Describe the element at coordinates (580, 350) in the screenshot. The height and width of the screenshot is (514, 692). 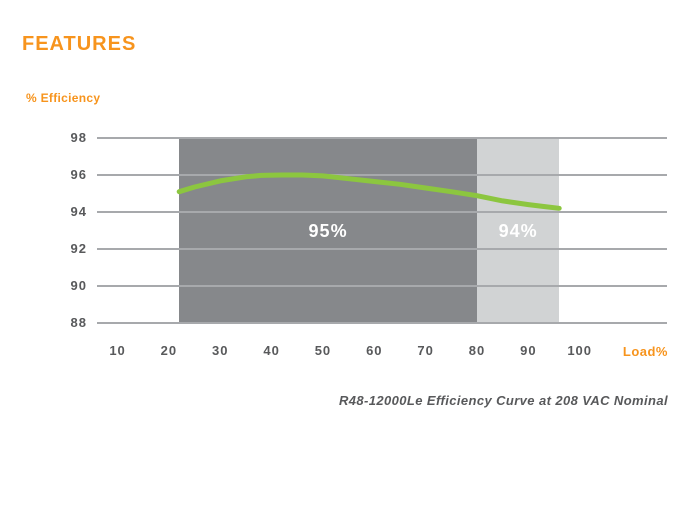
I see `x-tick-label: 100` at that location.